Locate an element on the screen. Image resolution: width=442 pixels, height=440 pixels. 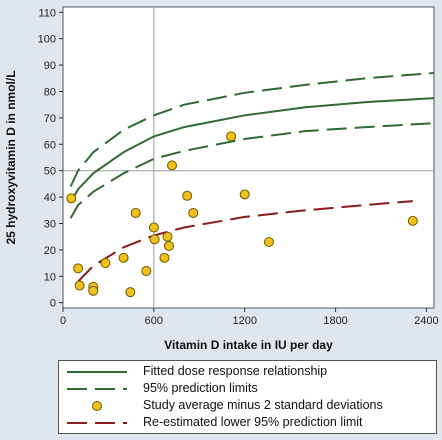
y-tick-label: 20 is located at coordinates (50, 251).